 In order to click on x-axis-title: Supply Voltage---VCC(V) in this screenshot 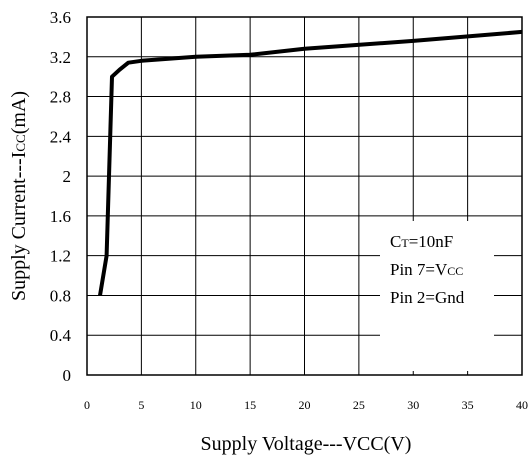, I will do `click(306, 444)`.